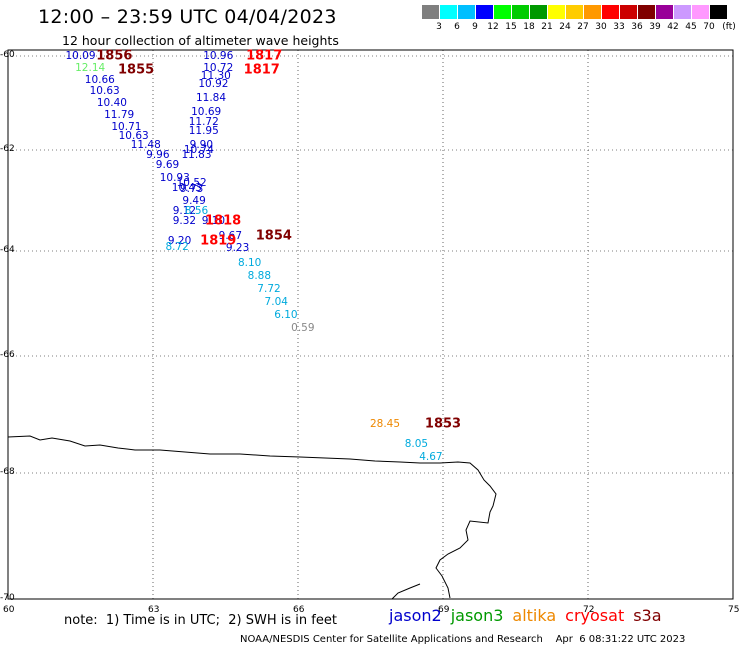 This screenshot has height=650, width=740. I want to click on scale-tick-label: 42, so click(673, 27).